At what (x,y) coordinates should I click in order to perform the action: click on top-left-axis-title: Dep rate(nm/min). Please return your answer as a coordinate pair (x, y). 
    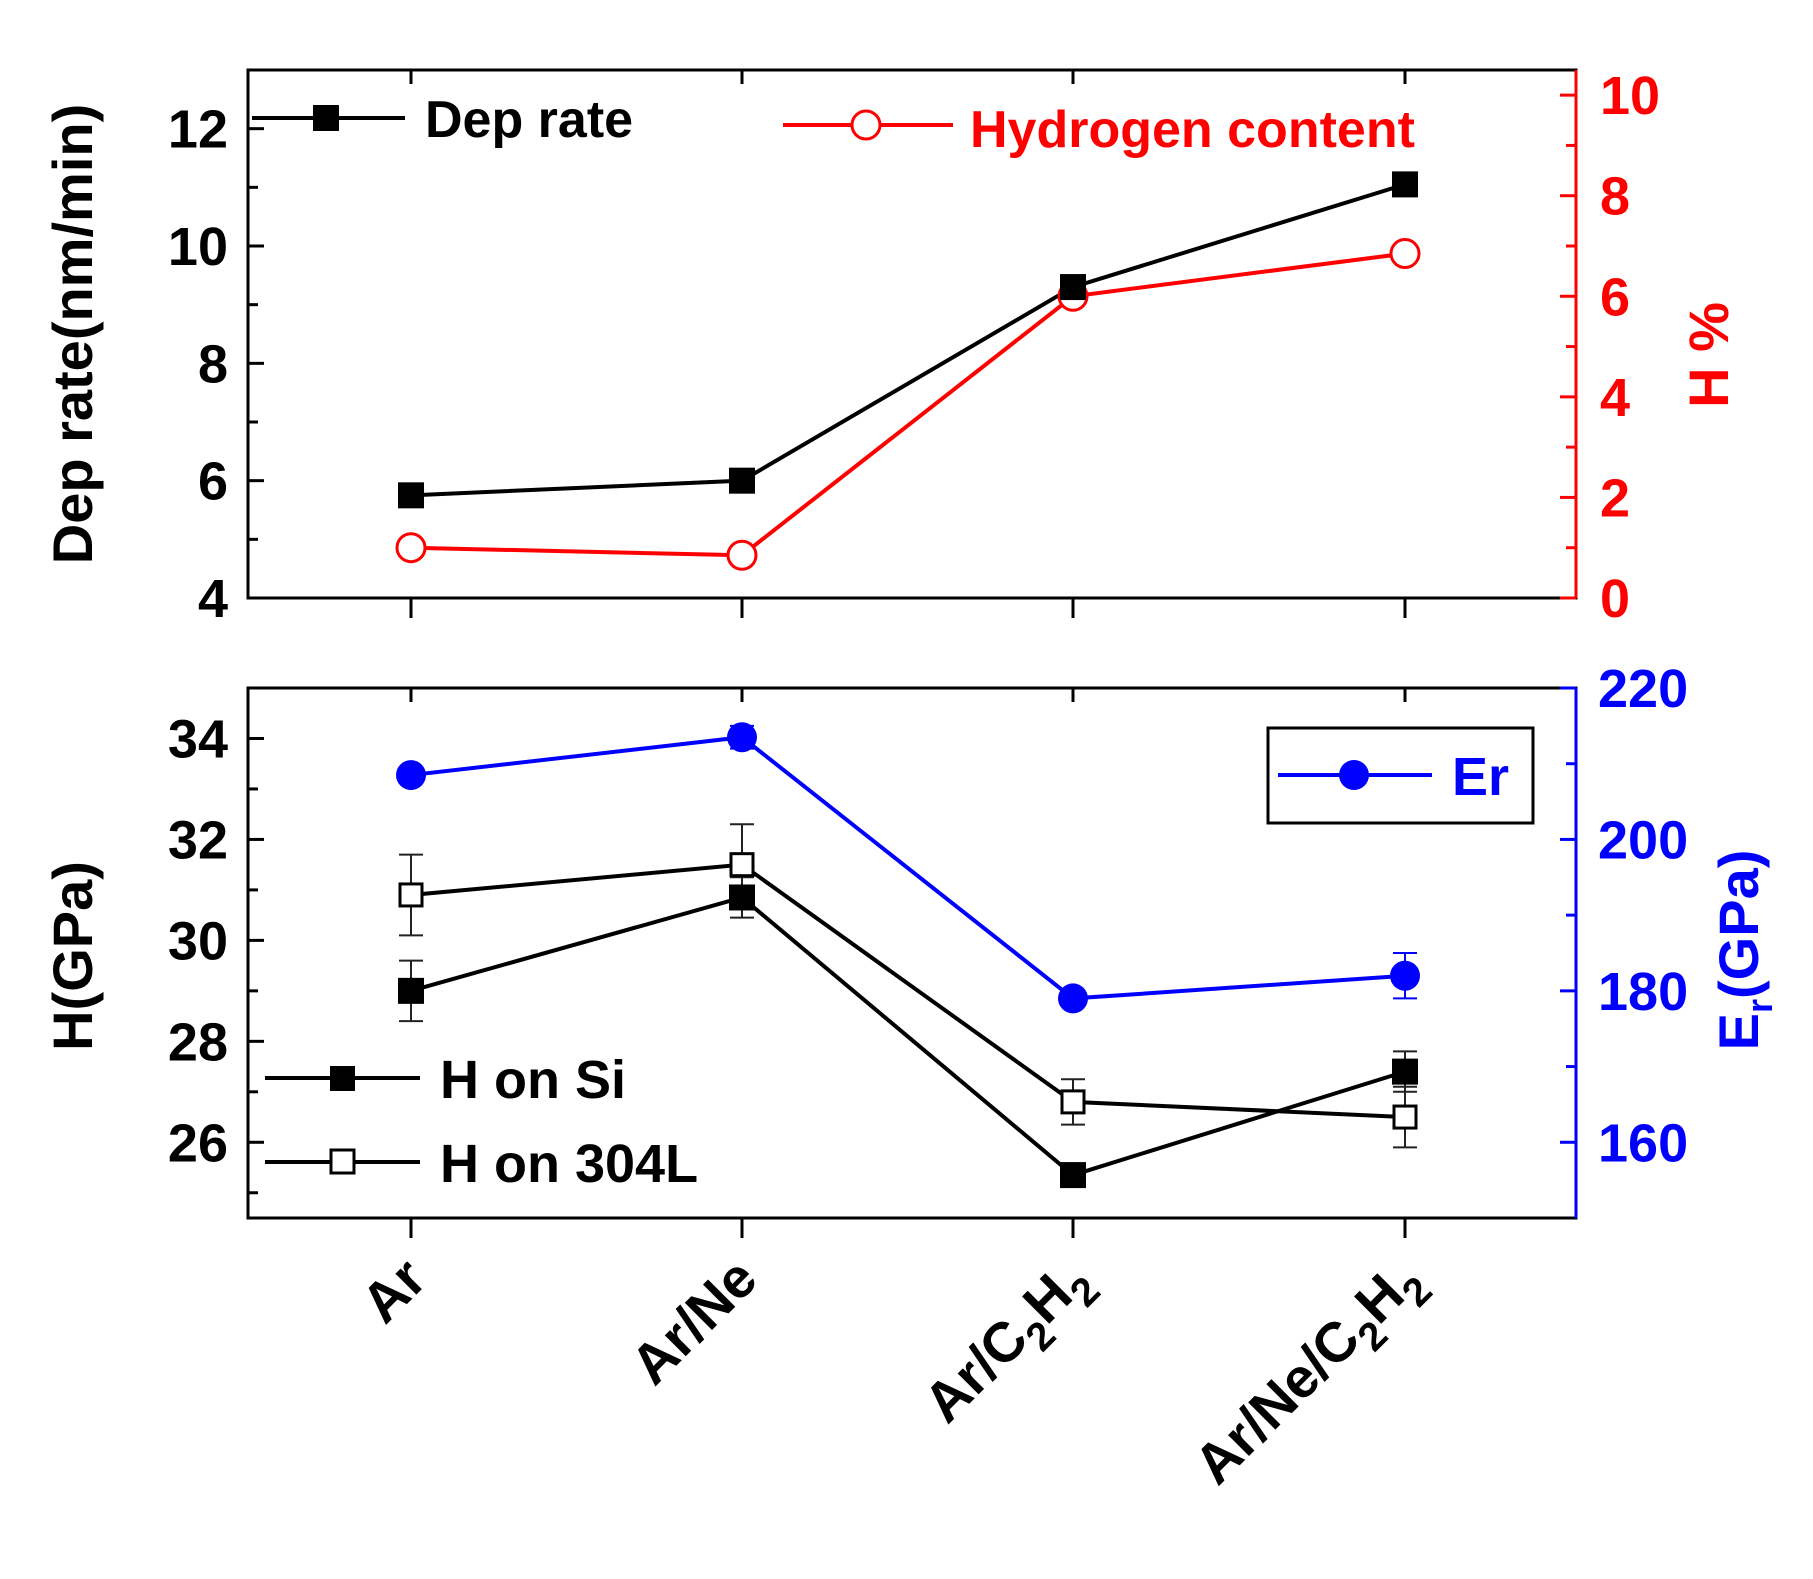
    Looking at the image, I should click on (72, 334).